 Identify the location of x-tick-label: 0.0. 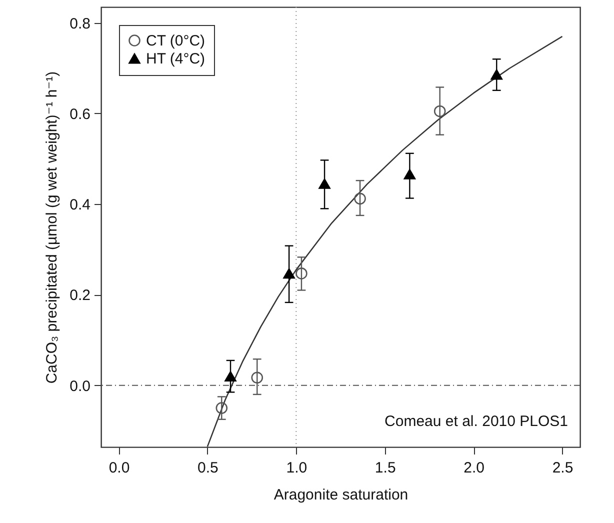
(119, 468).